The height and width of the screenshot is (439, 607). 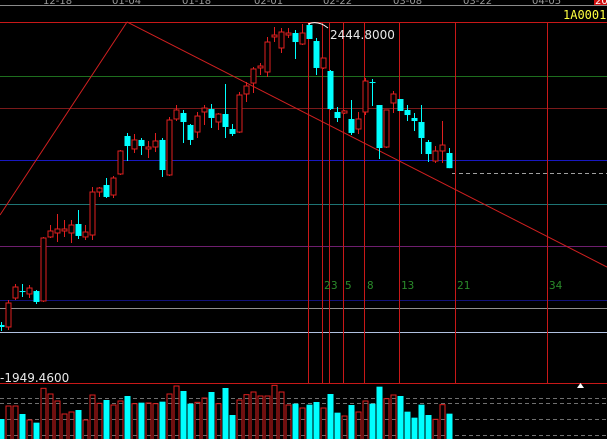 I want to click on period-badge: 20, so click(x=600, y=3).